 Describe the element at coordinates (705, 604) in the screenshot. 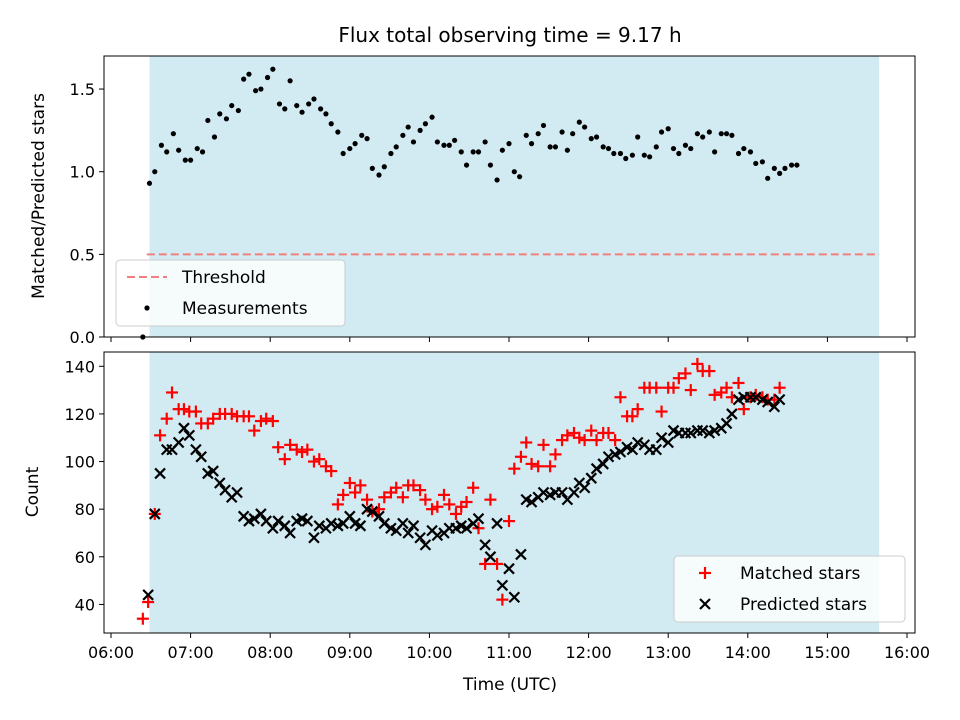

I see `legend-swatch-b` at that location.